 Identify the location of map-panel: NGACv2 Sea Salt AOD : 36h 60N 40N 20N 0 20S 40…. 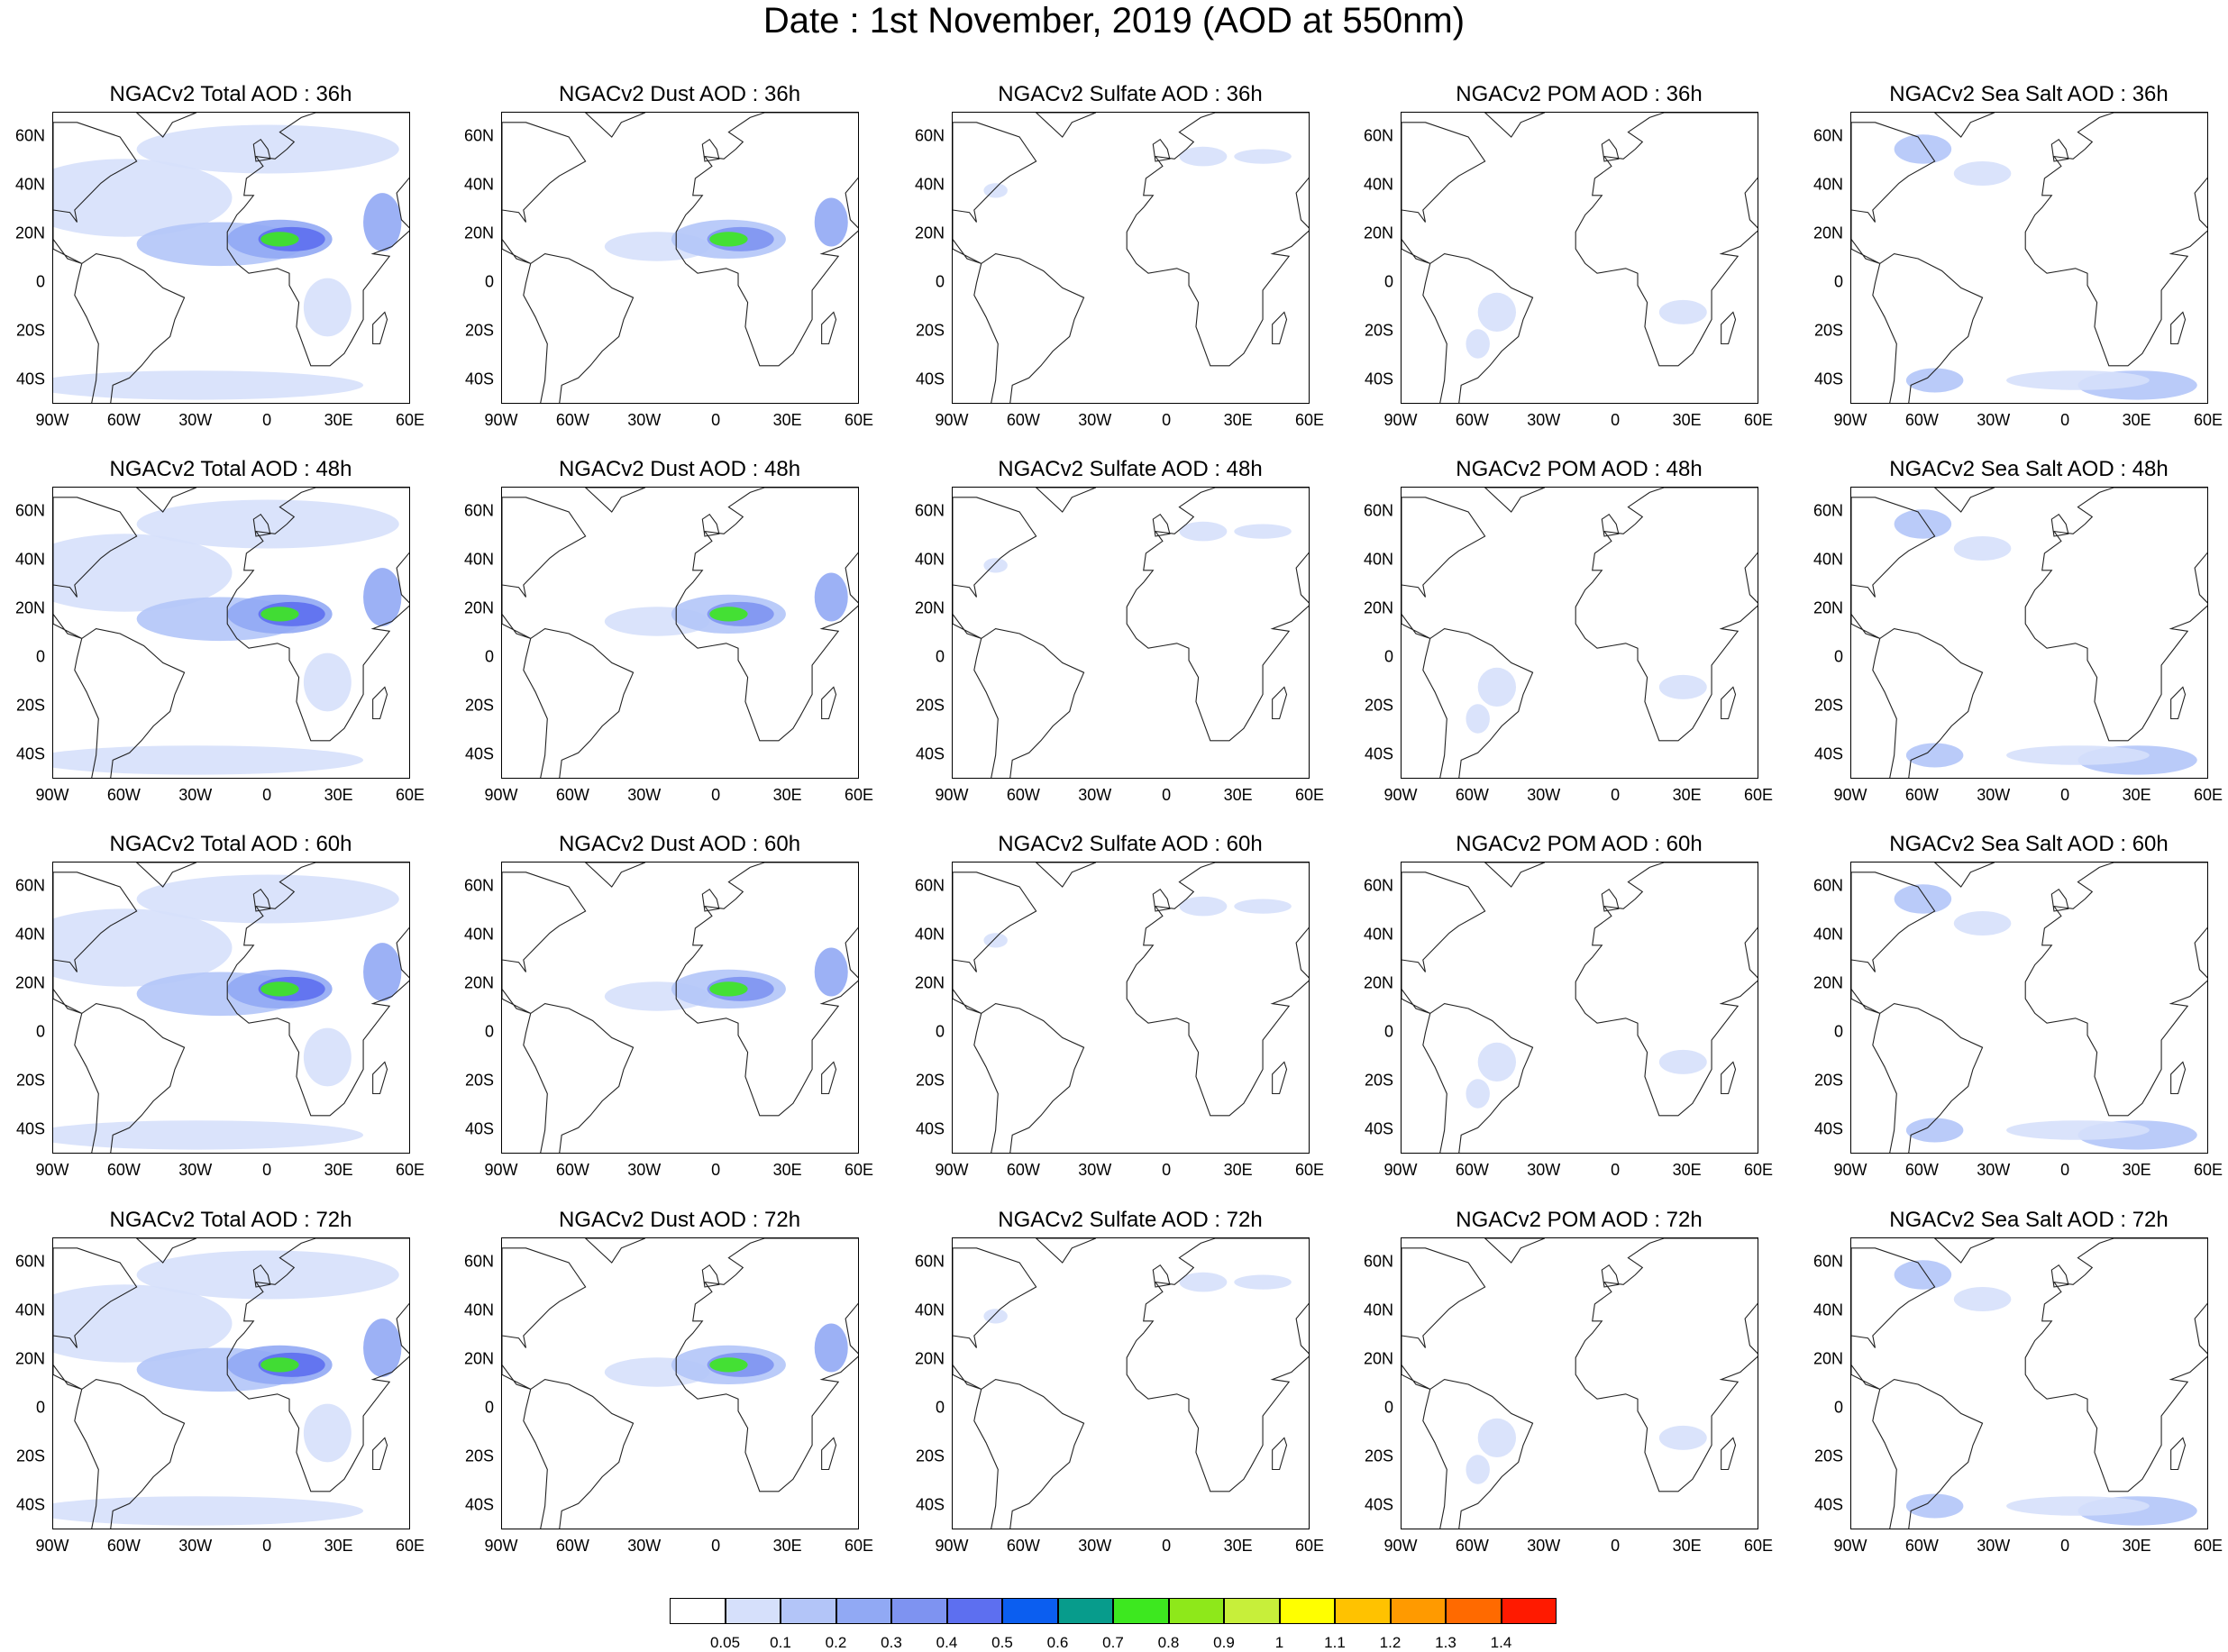
(2010, 262).